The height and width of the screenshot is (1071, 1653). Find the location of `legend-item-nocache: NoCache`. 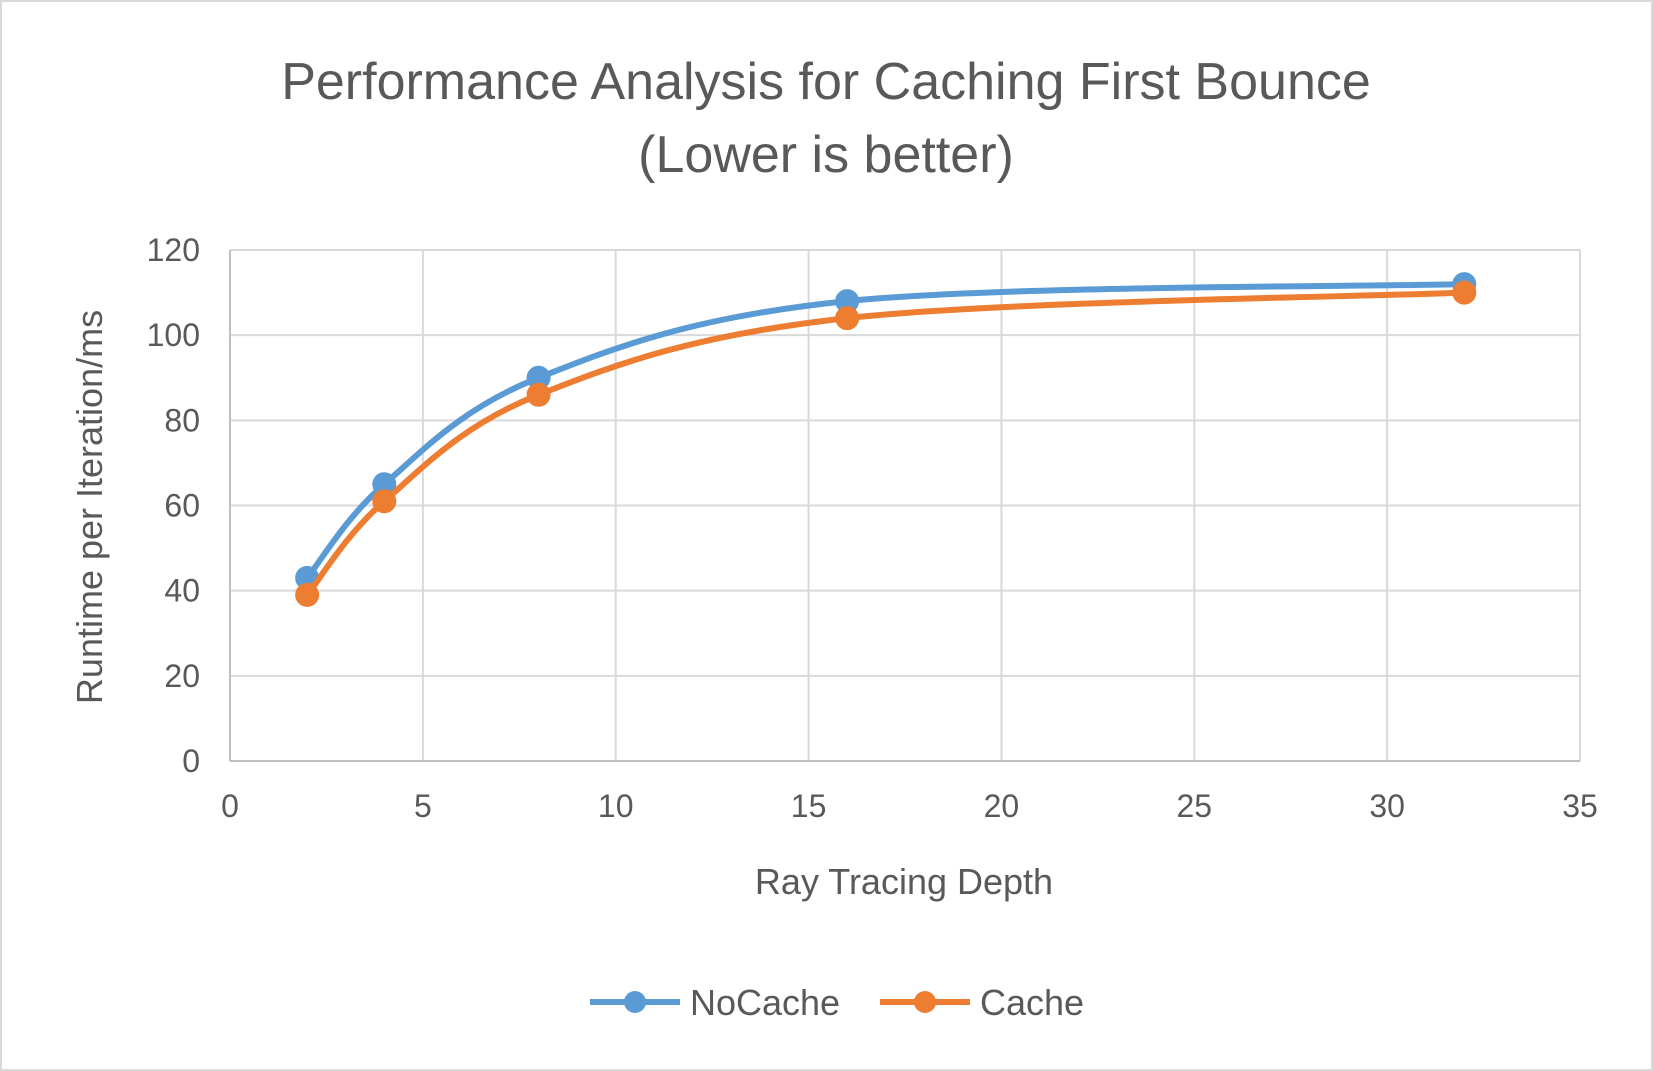

legend-item-nocache: NoCache is located at coordinates (715, 1002).